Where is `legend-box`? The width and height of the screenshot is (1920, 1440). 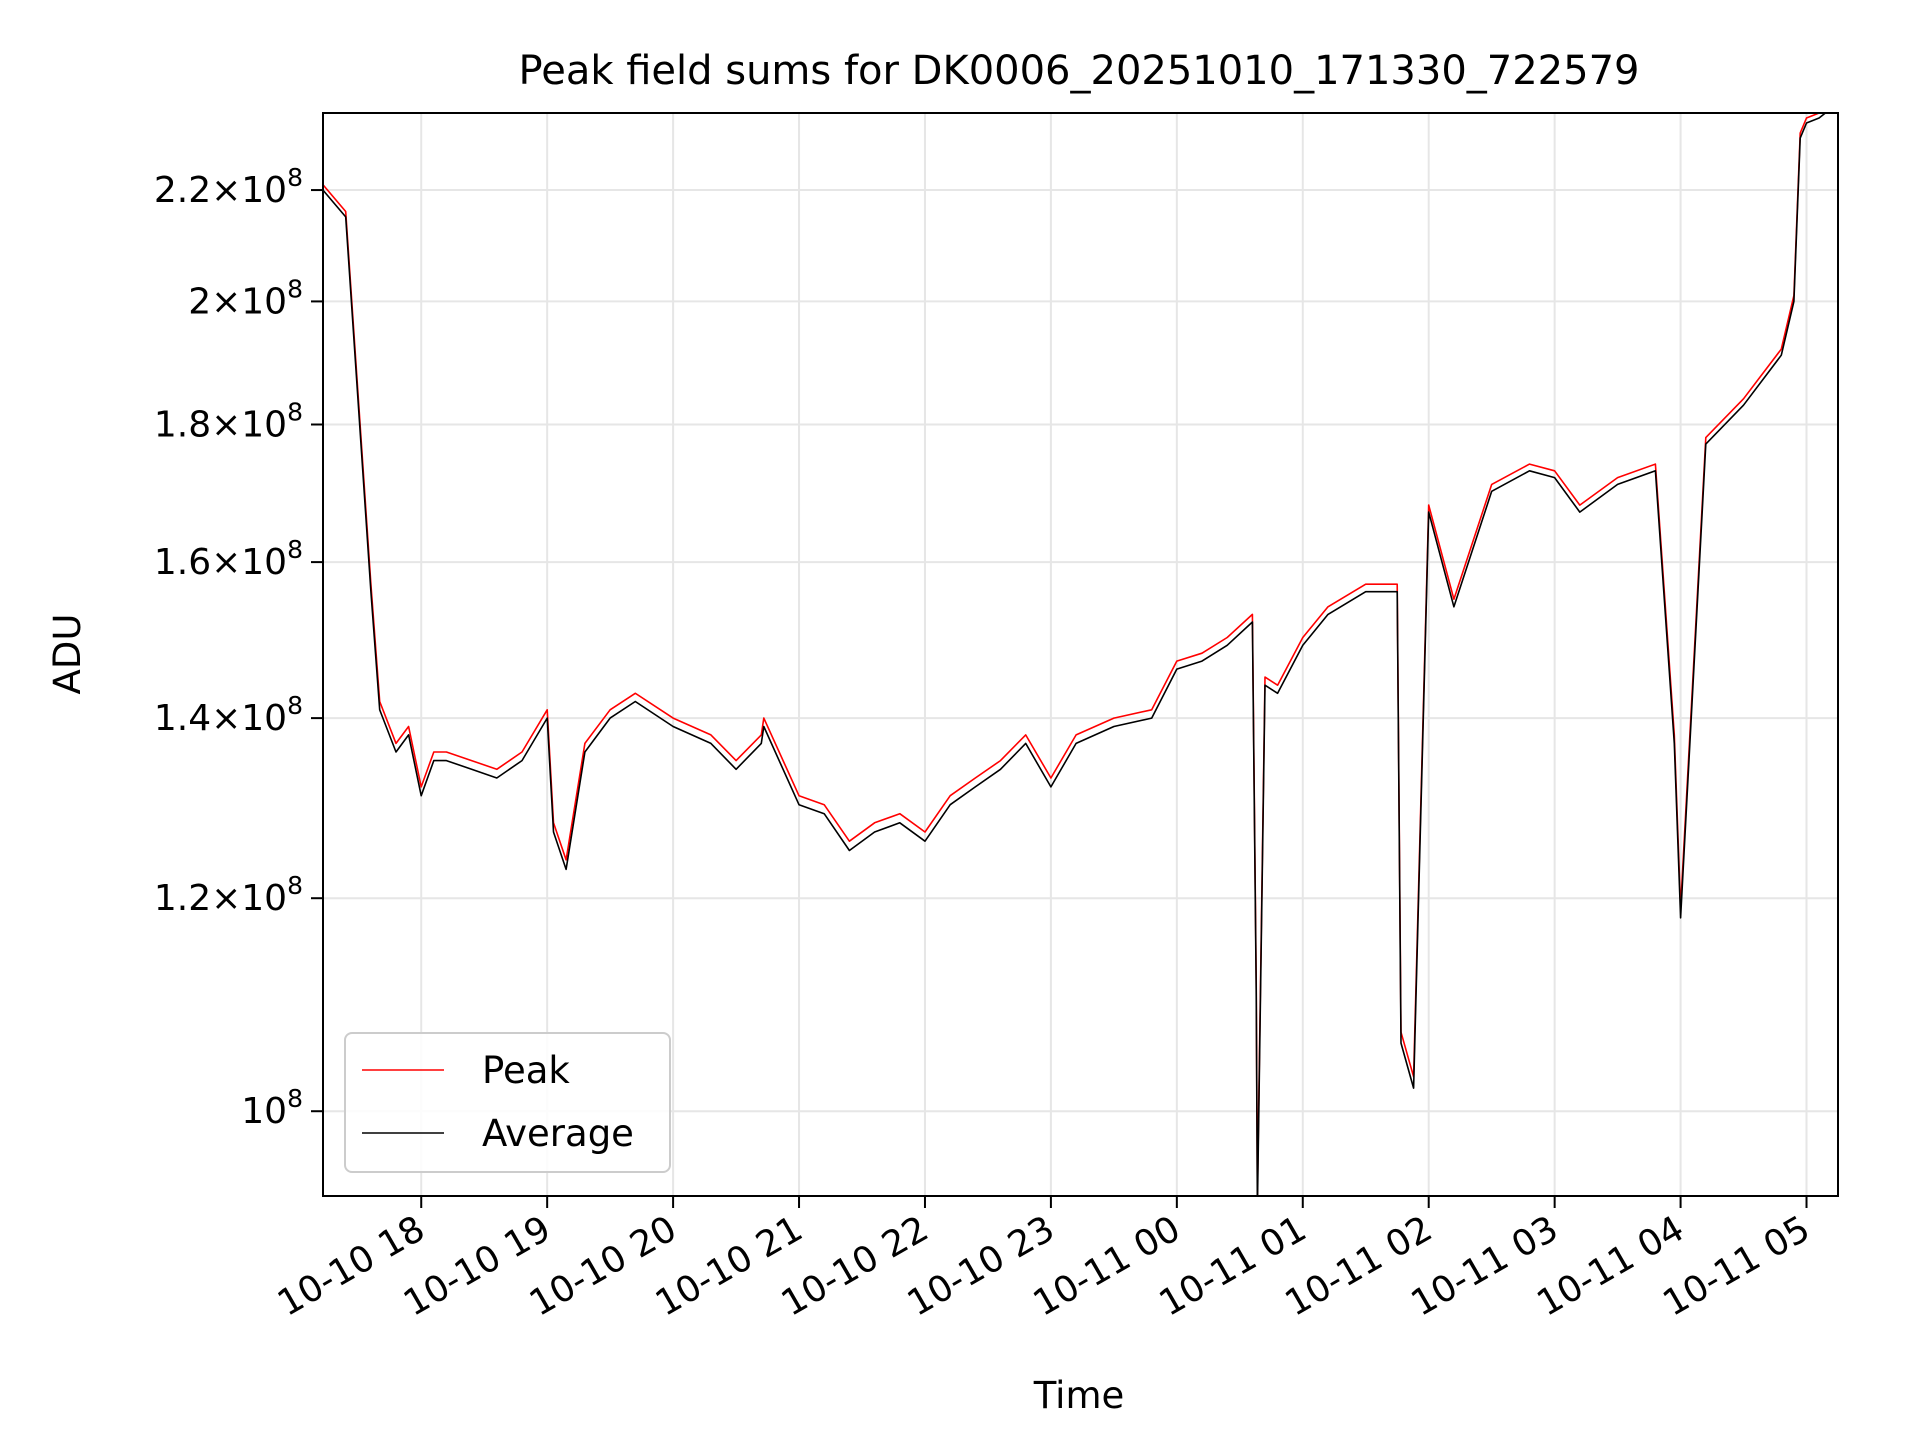
legend-box is located at coordinates (507, 1102).